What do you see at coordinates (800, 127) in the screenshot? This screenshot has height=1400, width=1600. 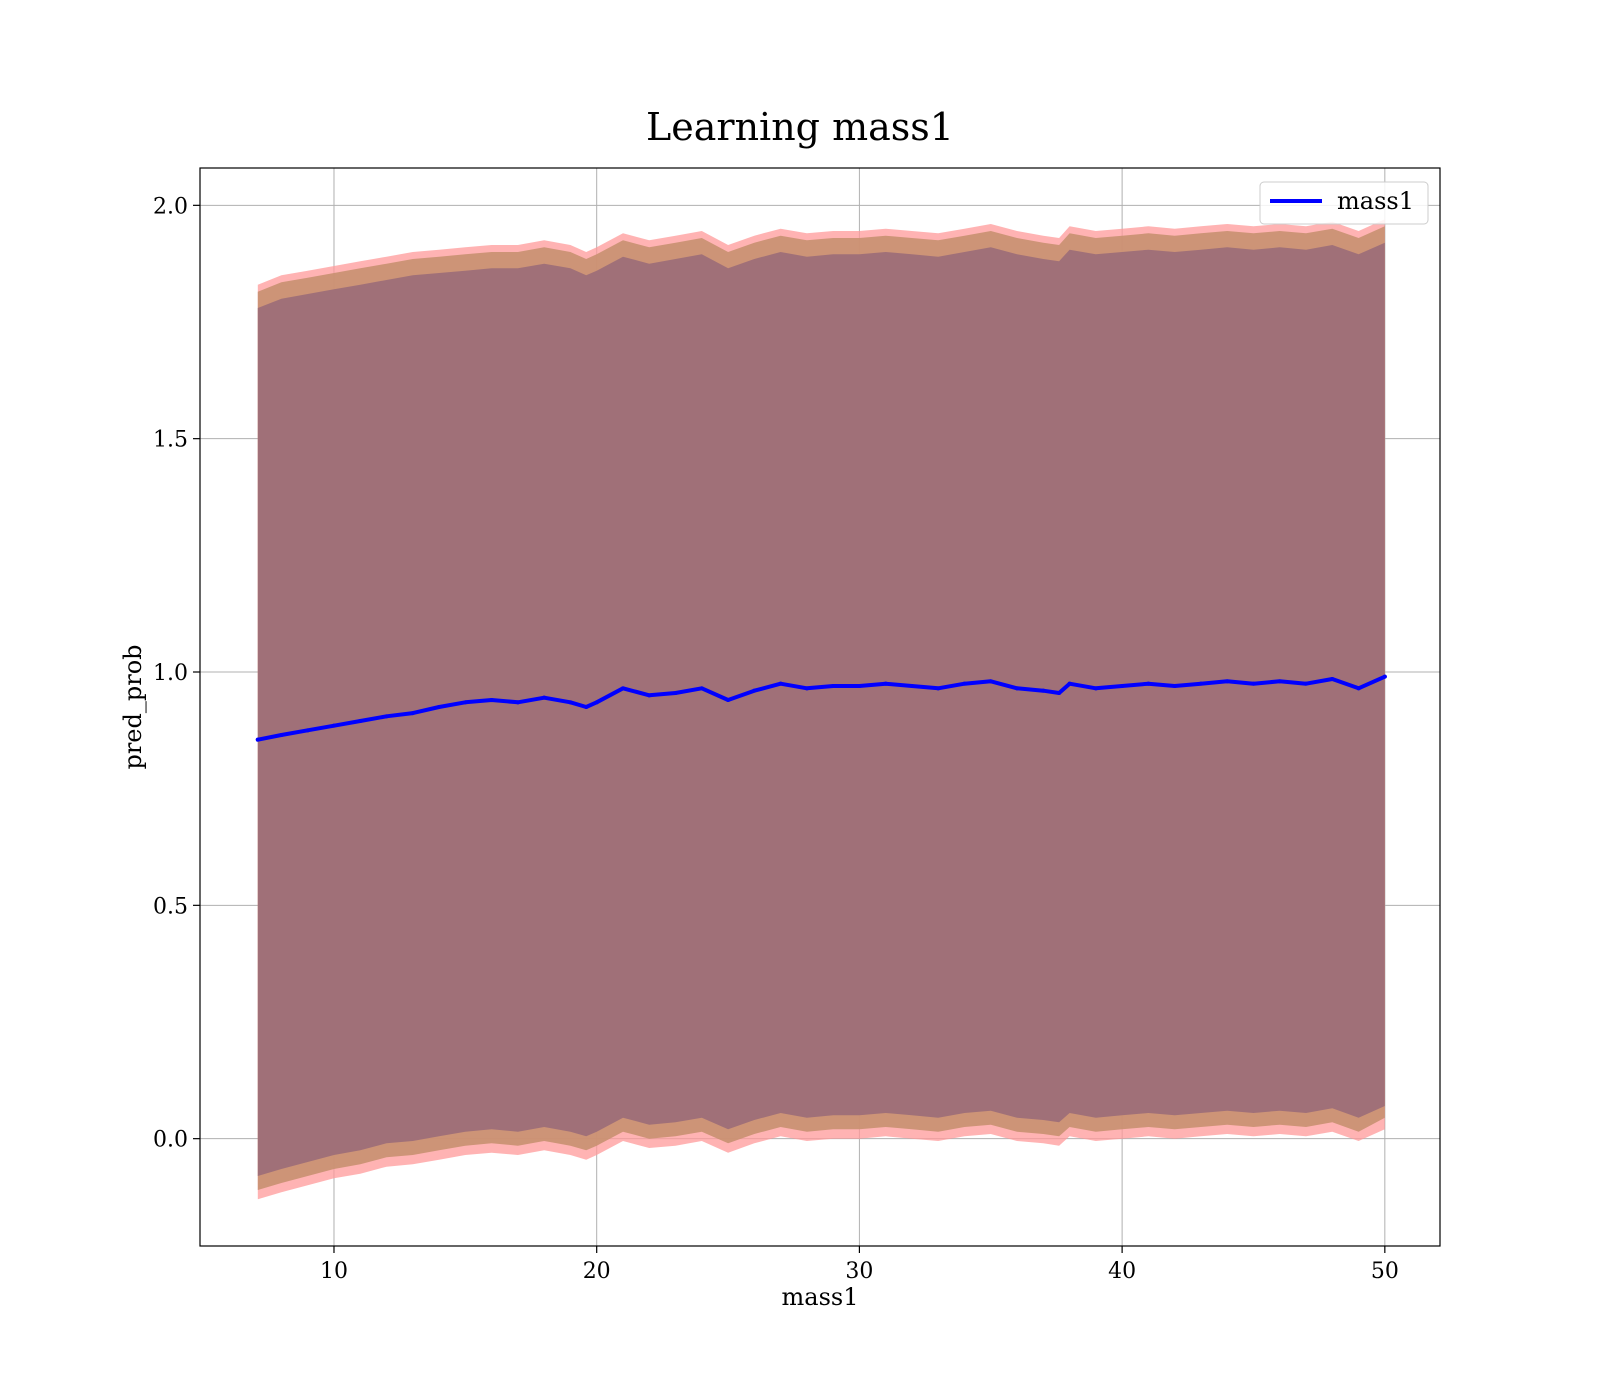 I see `chart-title: Learning mass1` at bounding box center [800, 127].